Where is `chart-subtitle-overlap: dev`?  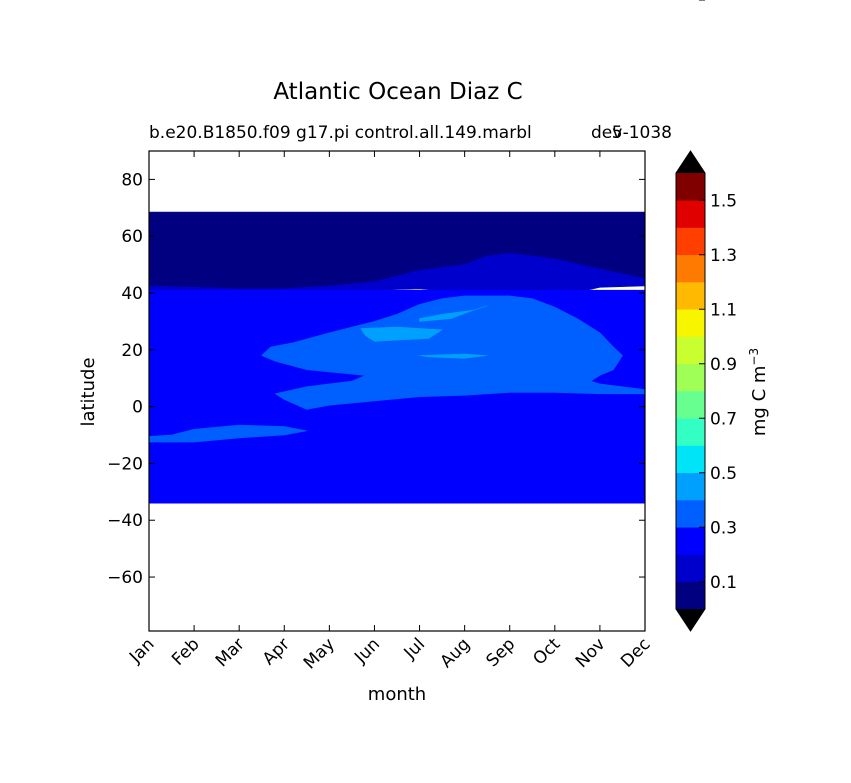
chart-subtitle-overlap: dev is located at coordinates (606, 133).